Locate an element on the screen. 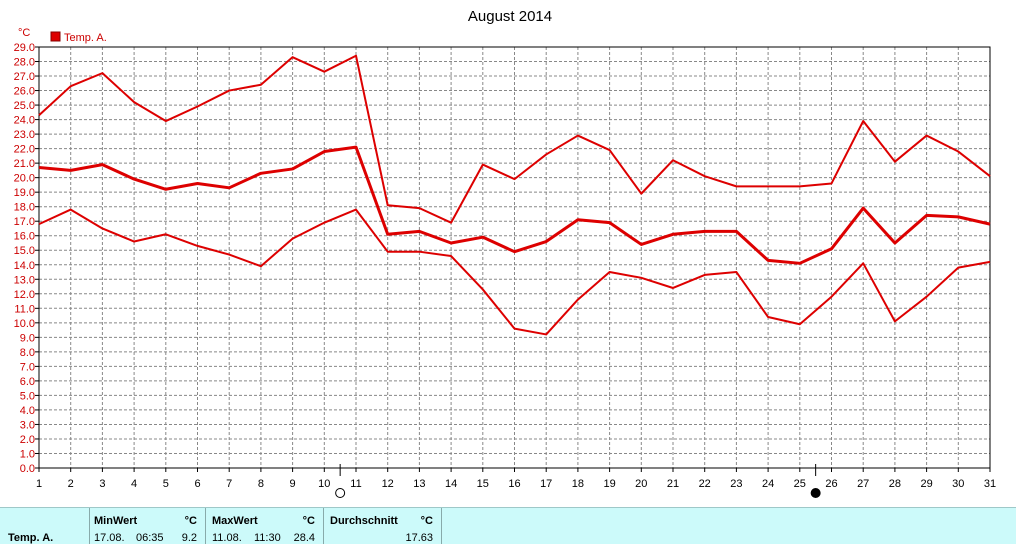 The width and height of the screenshot is (1016, 544). y-tick-label: 29.0 is located at coordinates (24, 48).